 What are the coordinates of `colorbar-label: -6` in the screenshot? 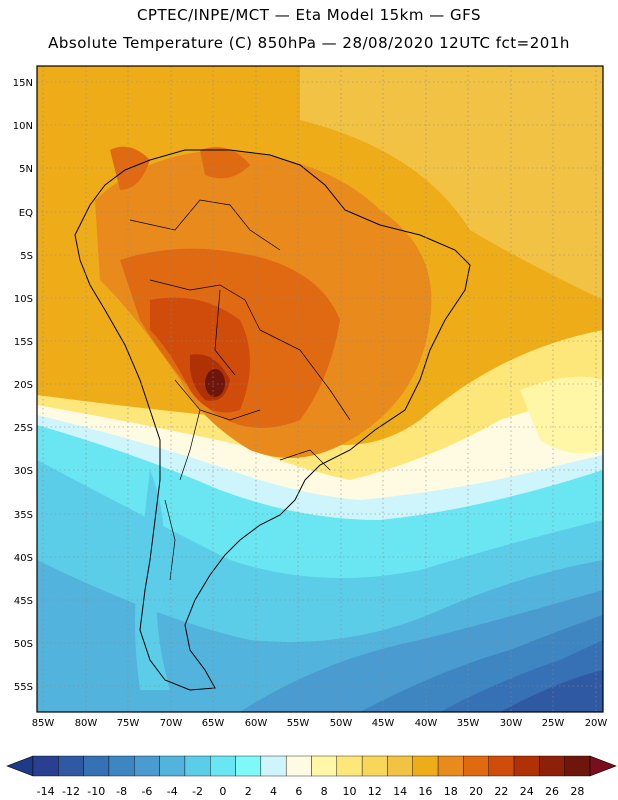 It's located at (146, 791).